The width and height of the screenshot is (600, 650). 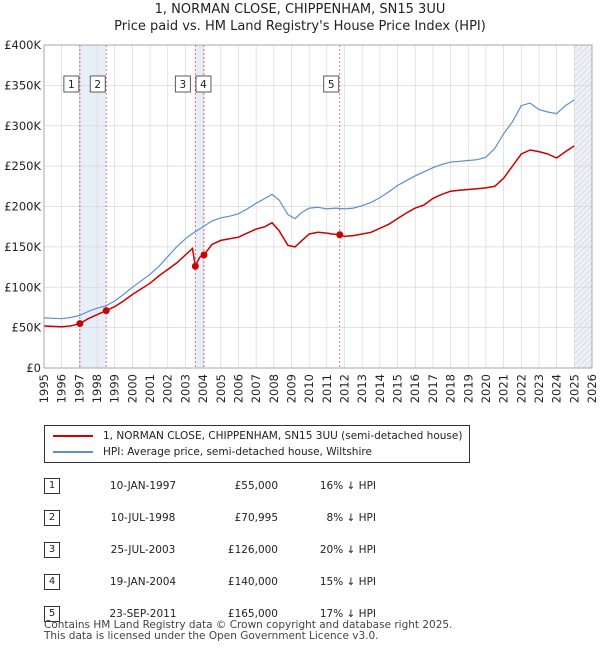 What do you see at coordinates (143, 550) in the screenshot?
I see `sale-date: 25-JUL-2003` at bounding box center [143, 550].